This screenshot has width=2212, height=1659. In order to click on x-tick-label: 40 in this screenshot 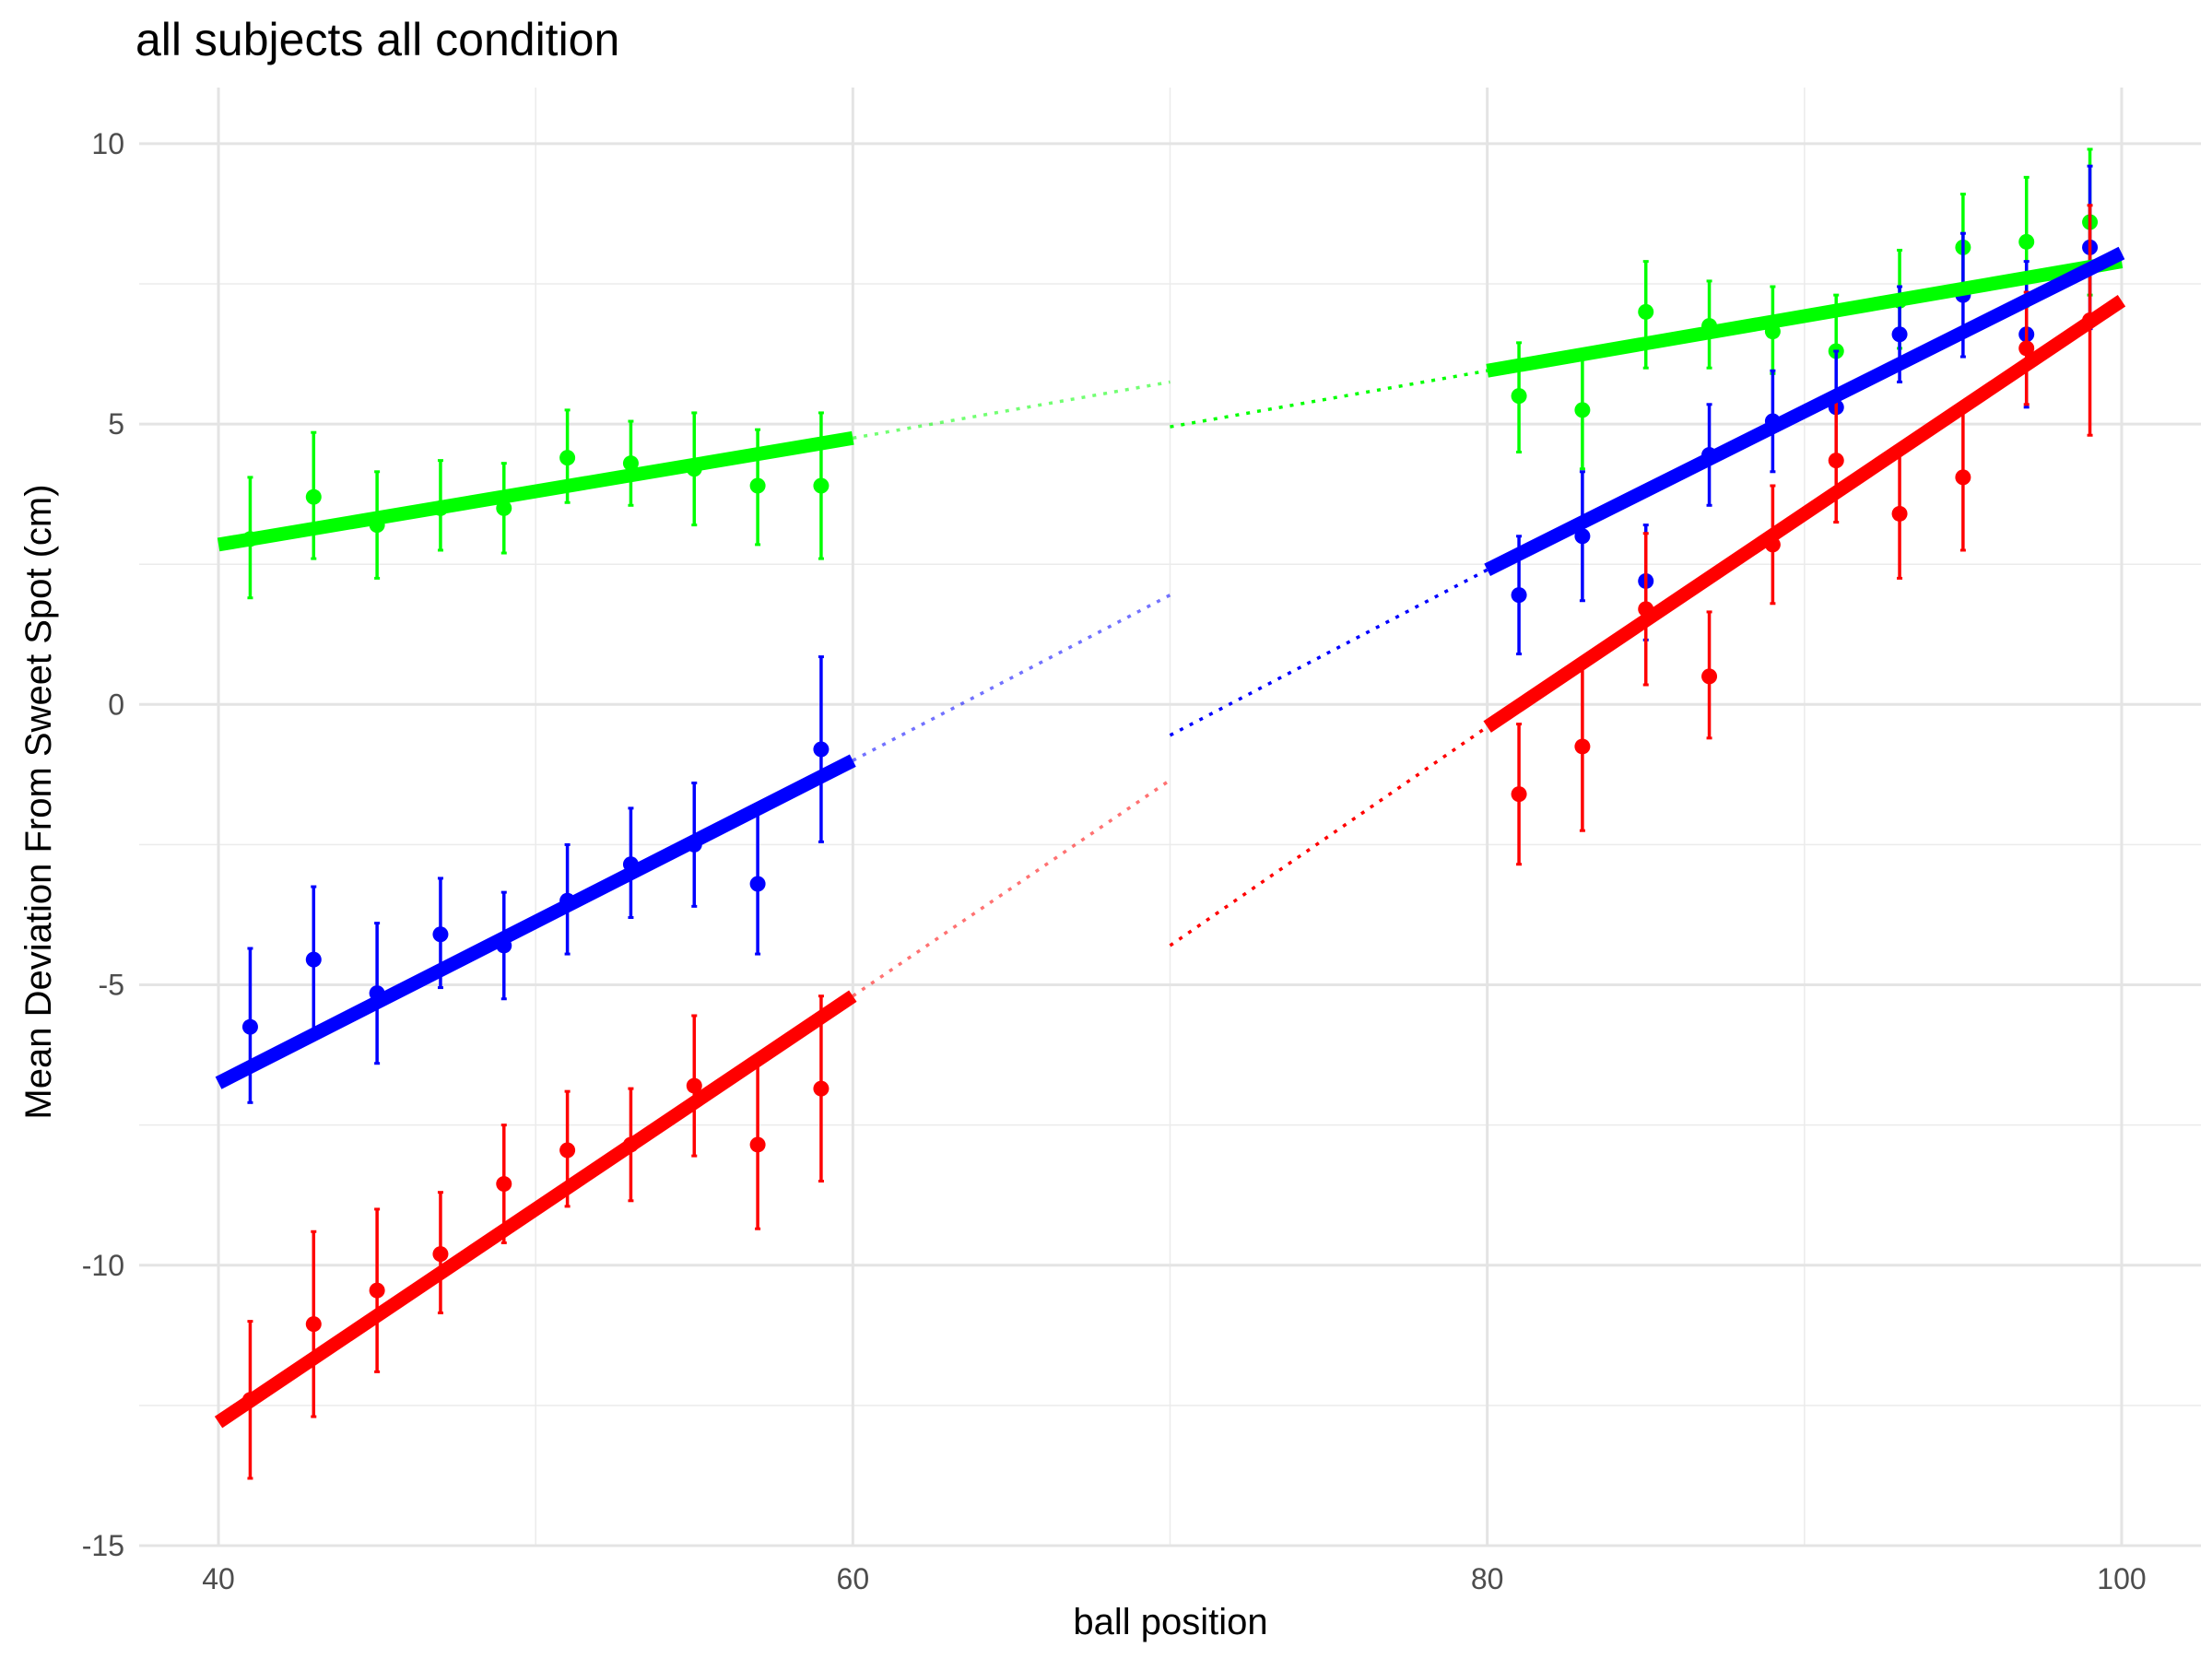, I will do `click(218, 1578)`.